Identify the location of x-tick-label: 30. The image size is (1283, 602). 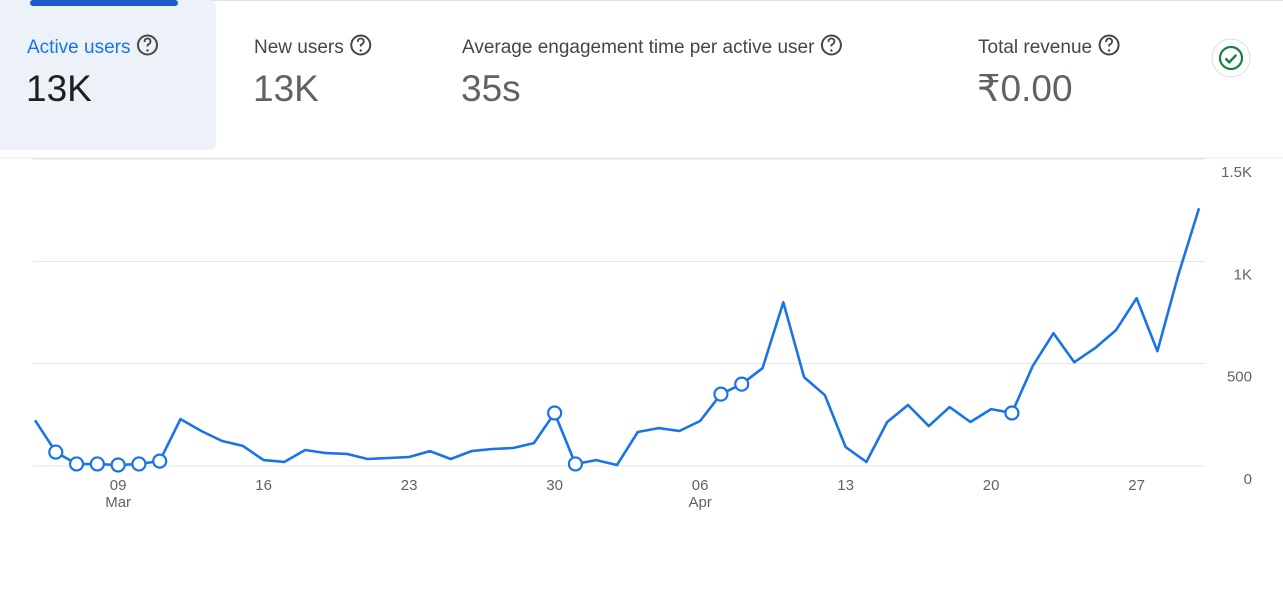
(554, 485).